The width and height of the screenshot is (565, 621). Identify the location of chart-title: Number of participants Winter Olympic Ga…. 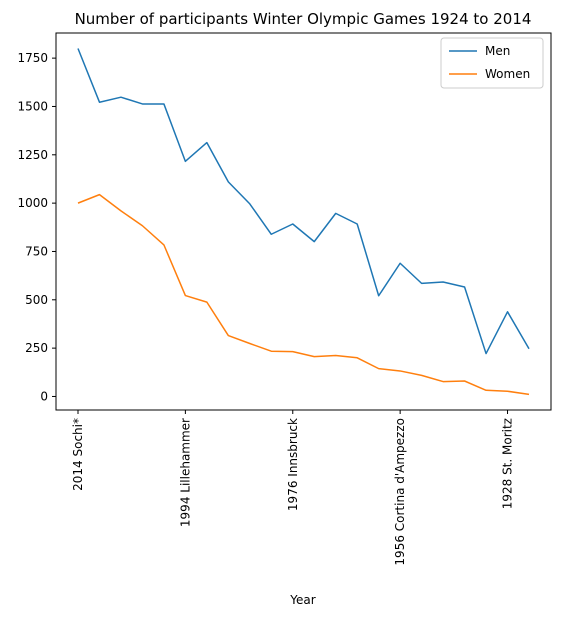
(303, 19).